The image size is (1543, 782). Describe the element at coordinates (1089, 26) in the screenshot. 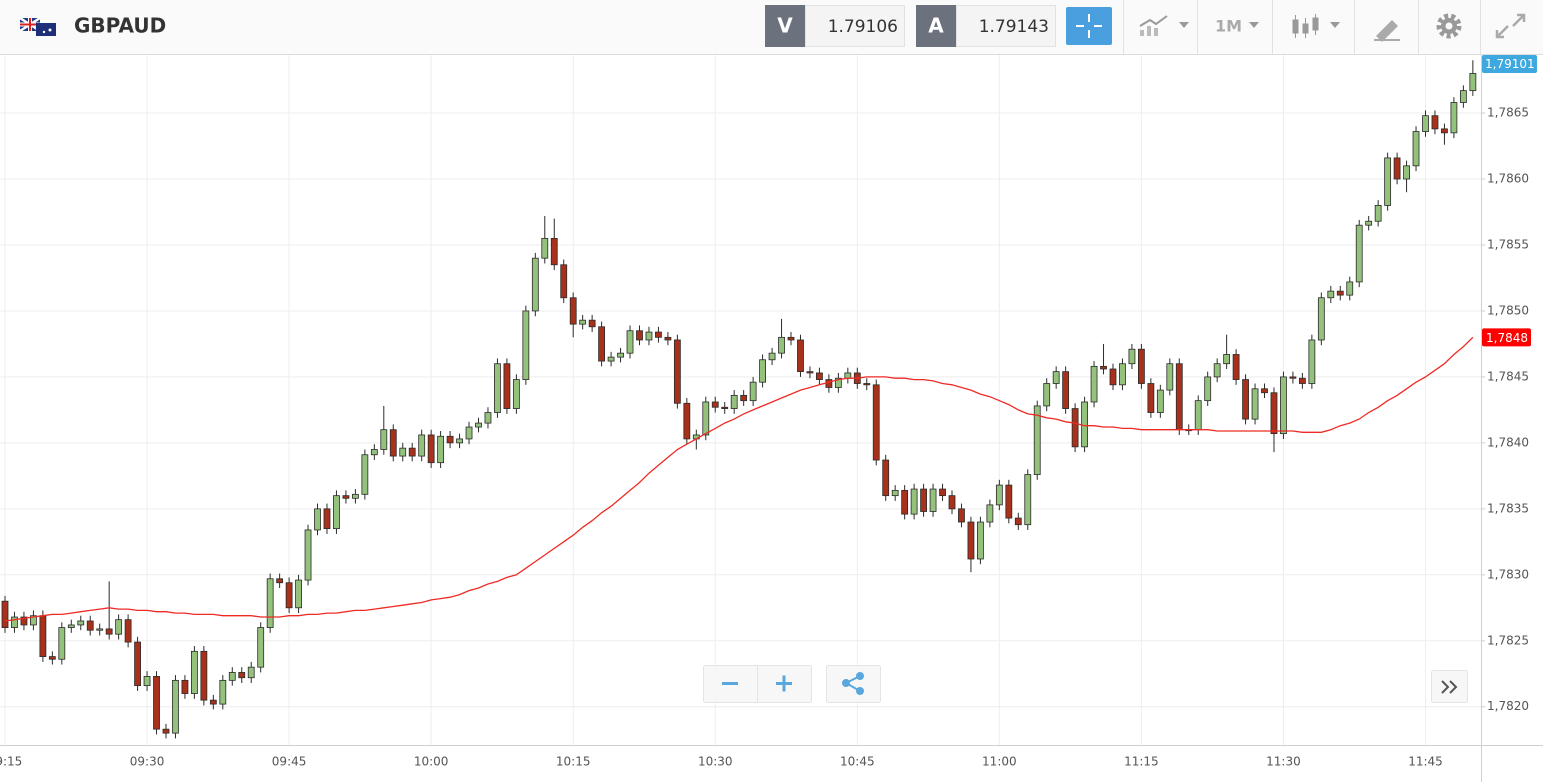

I see `crosshair-button` at that location.